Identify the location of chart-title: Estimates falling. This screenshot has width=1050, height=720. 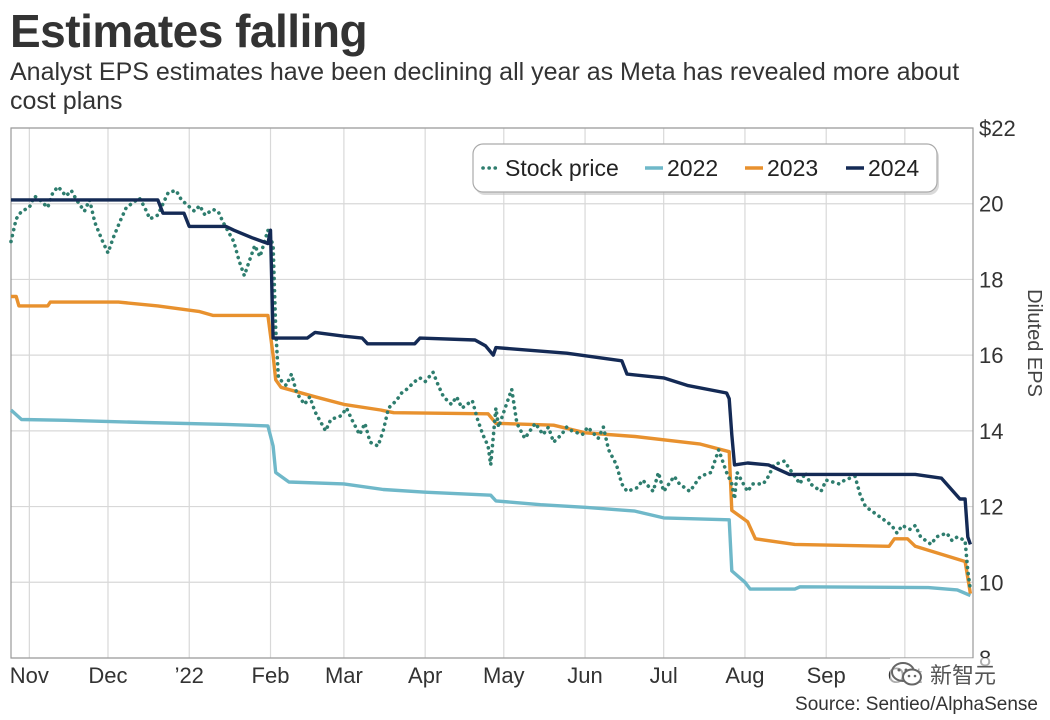
(189, 31).